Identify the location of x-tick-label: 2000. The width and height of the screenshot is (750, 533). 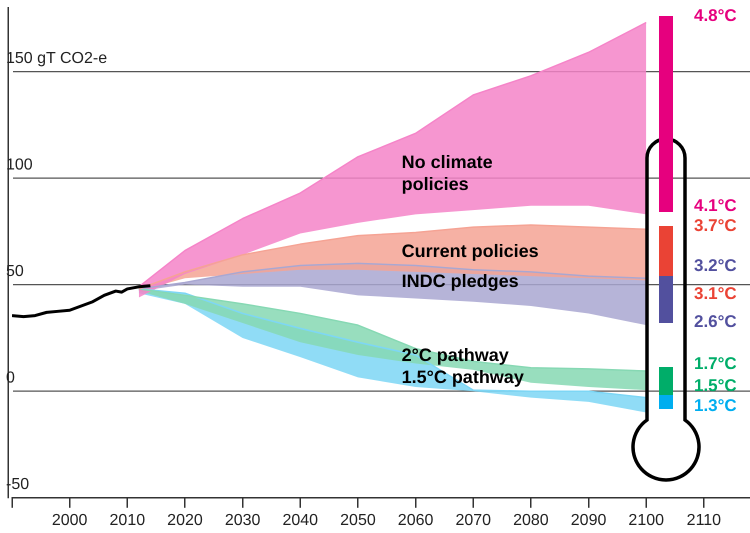
(70, 520).